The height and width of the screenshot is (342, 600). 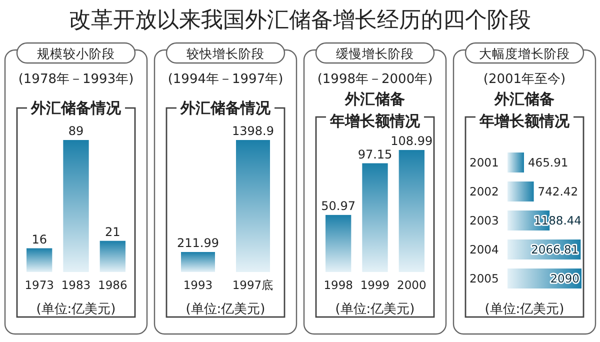 What do you see at coordinates (198, 243) in the screenshot?
I see `data-label: 211.99` at bounding box center [198, 243].